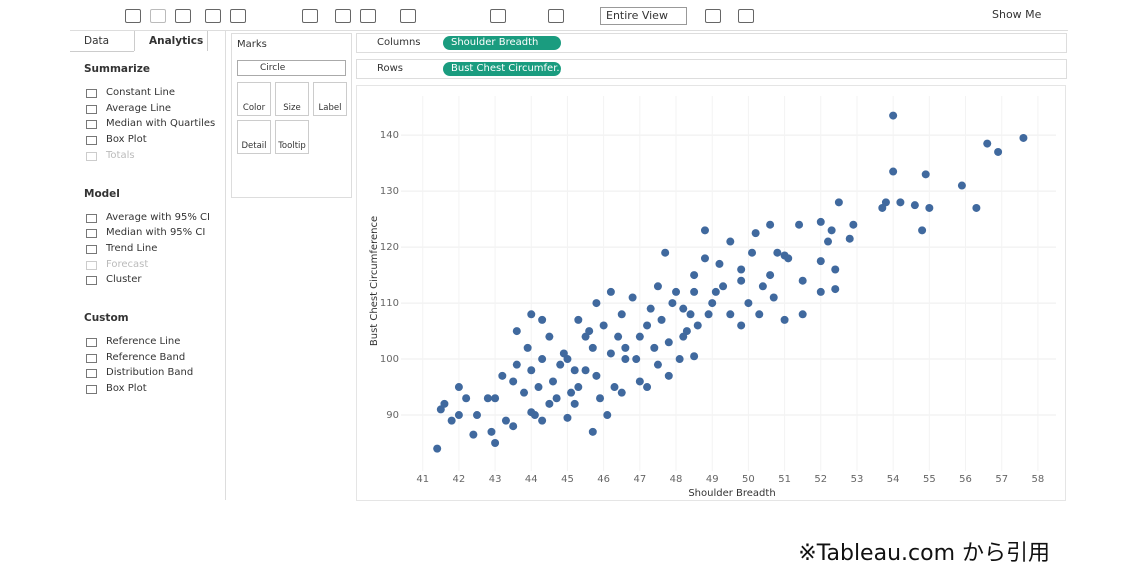 Image resolution: width=1145 pixels, height=568 pixels. Describe the element at coordinates (133, 16) in the screenshot. I see `undo-button` at that location.